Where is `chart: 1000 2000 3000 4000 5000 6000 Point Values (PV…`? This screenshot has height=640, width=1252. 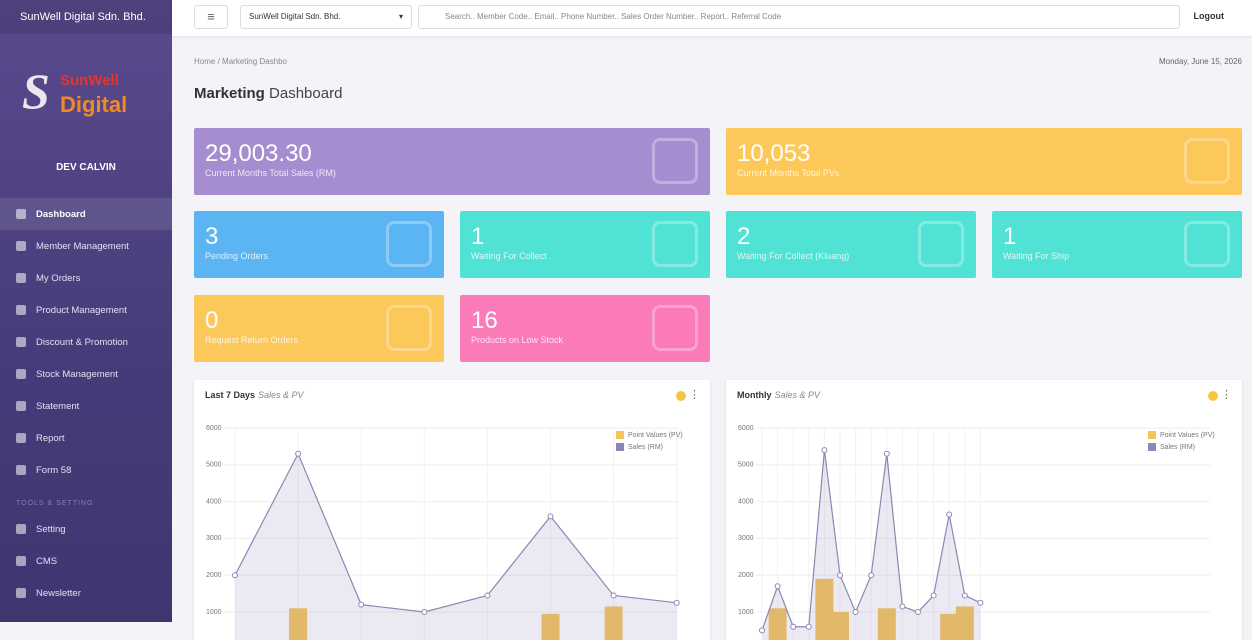 chart: 1000 2000 3000 4000 5000 6000 Point Values (PV… is located at coordinates (976, 532).